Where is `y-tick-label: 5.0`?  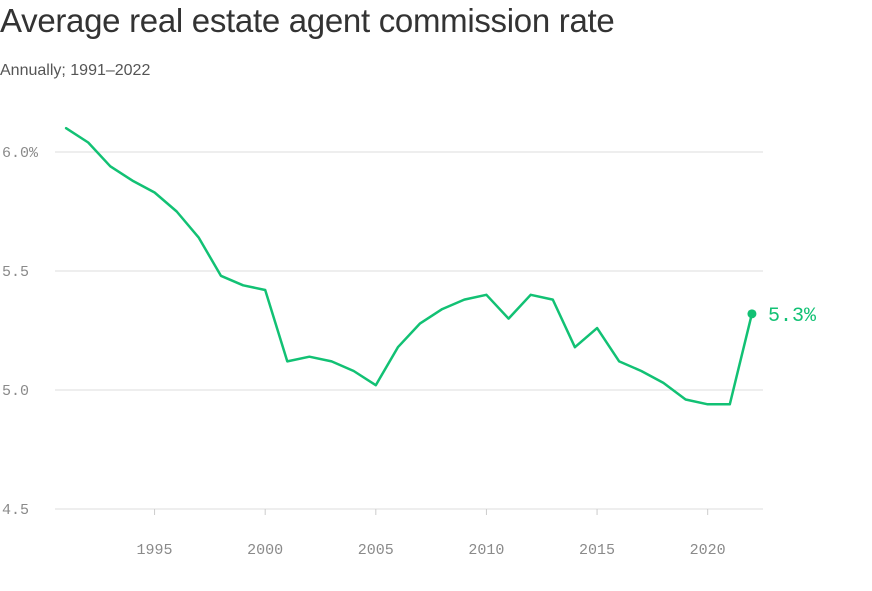 y-tick-label: 5.0 is located at coordinates (15, 391).